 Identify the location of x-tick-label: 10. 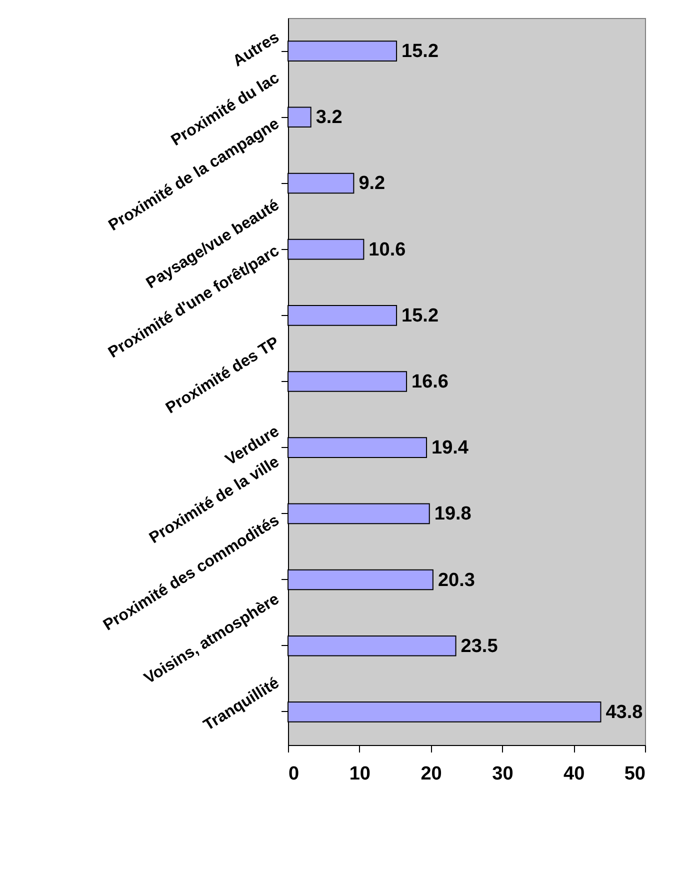
(359, 774).